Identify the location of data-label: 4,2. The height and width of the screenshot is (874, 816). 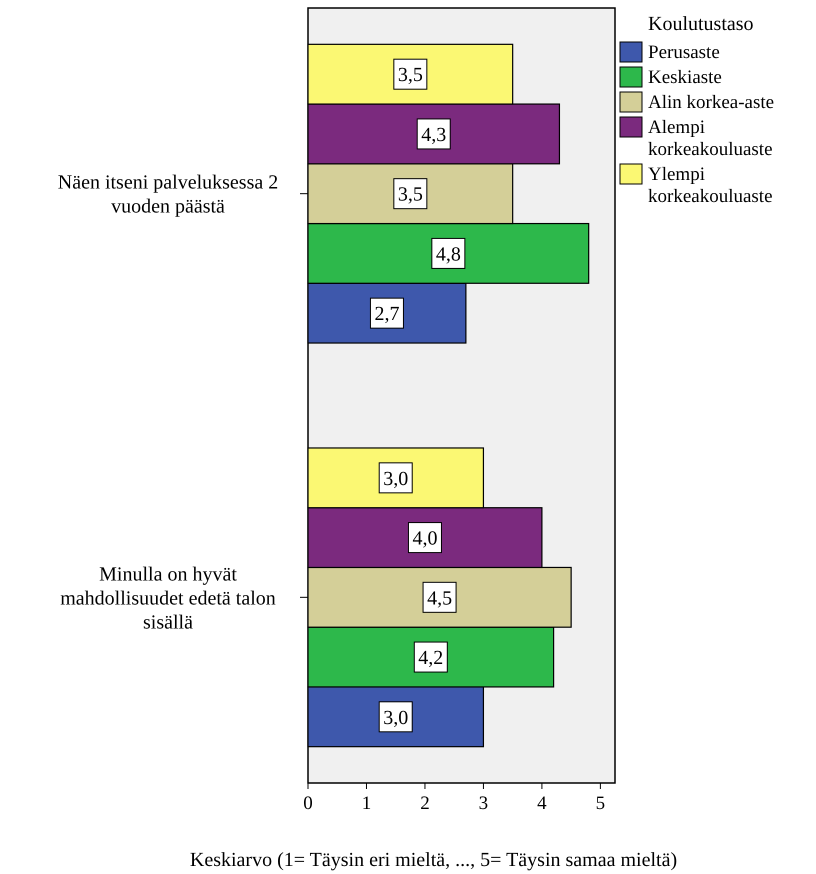
(431, 658).